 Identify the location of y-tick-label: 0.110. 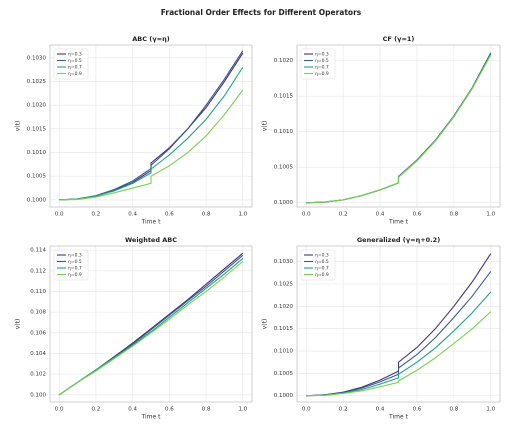
(38, 292).